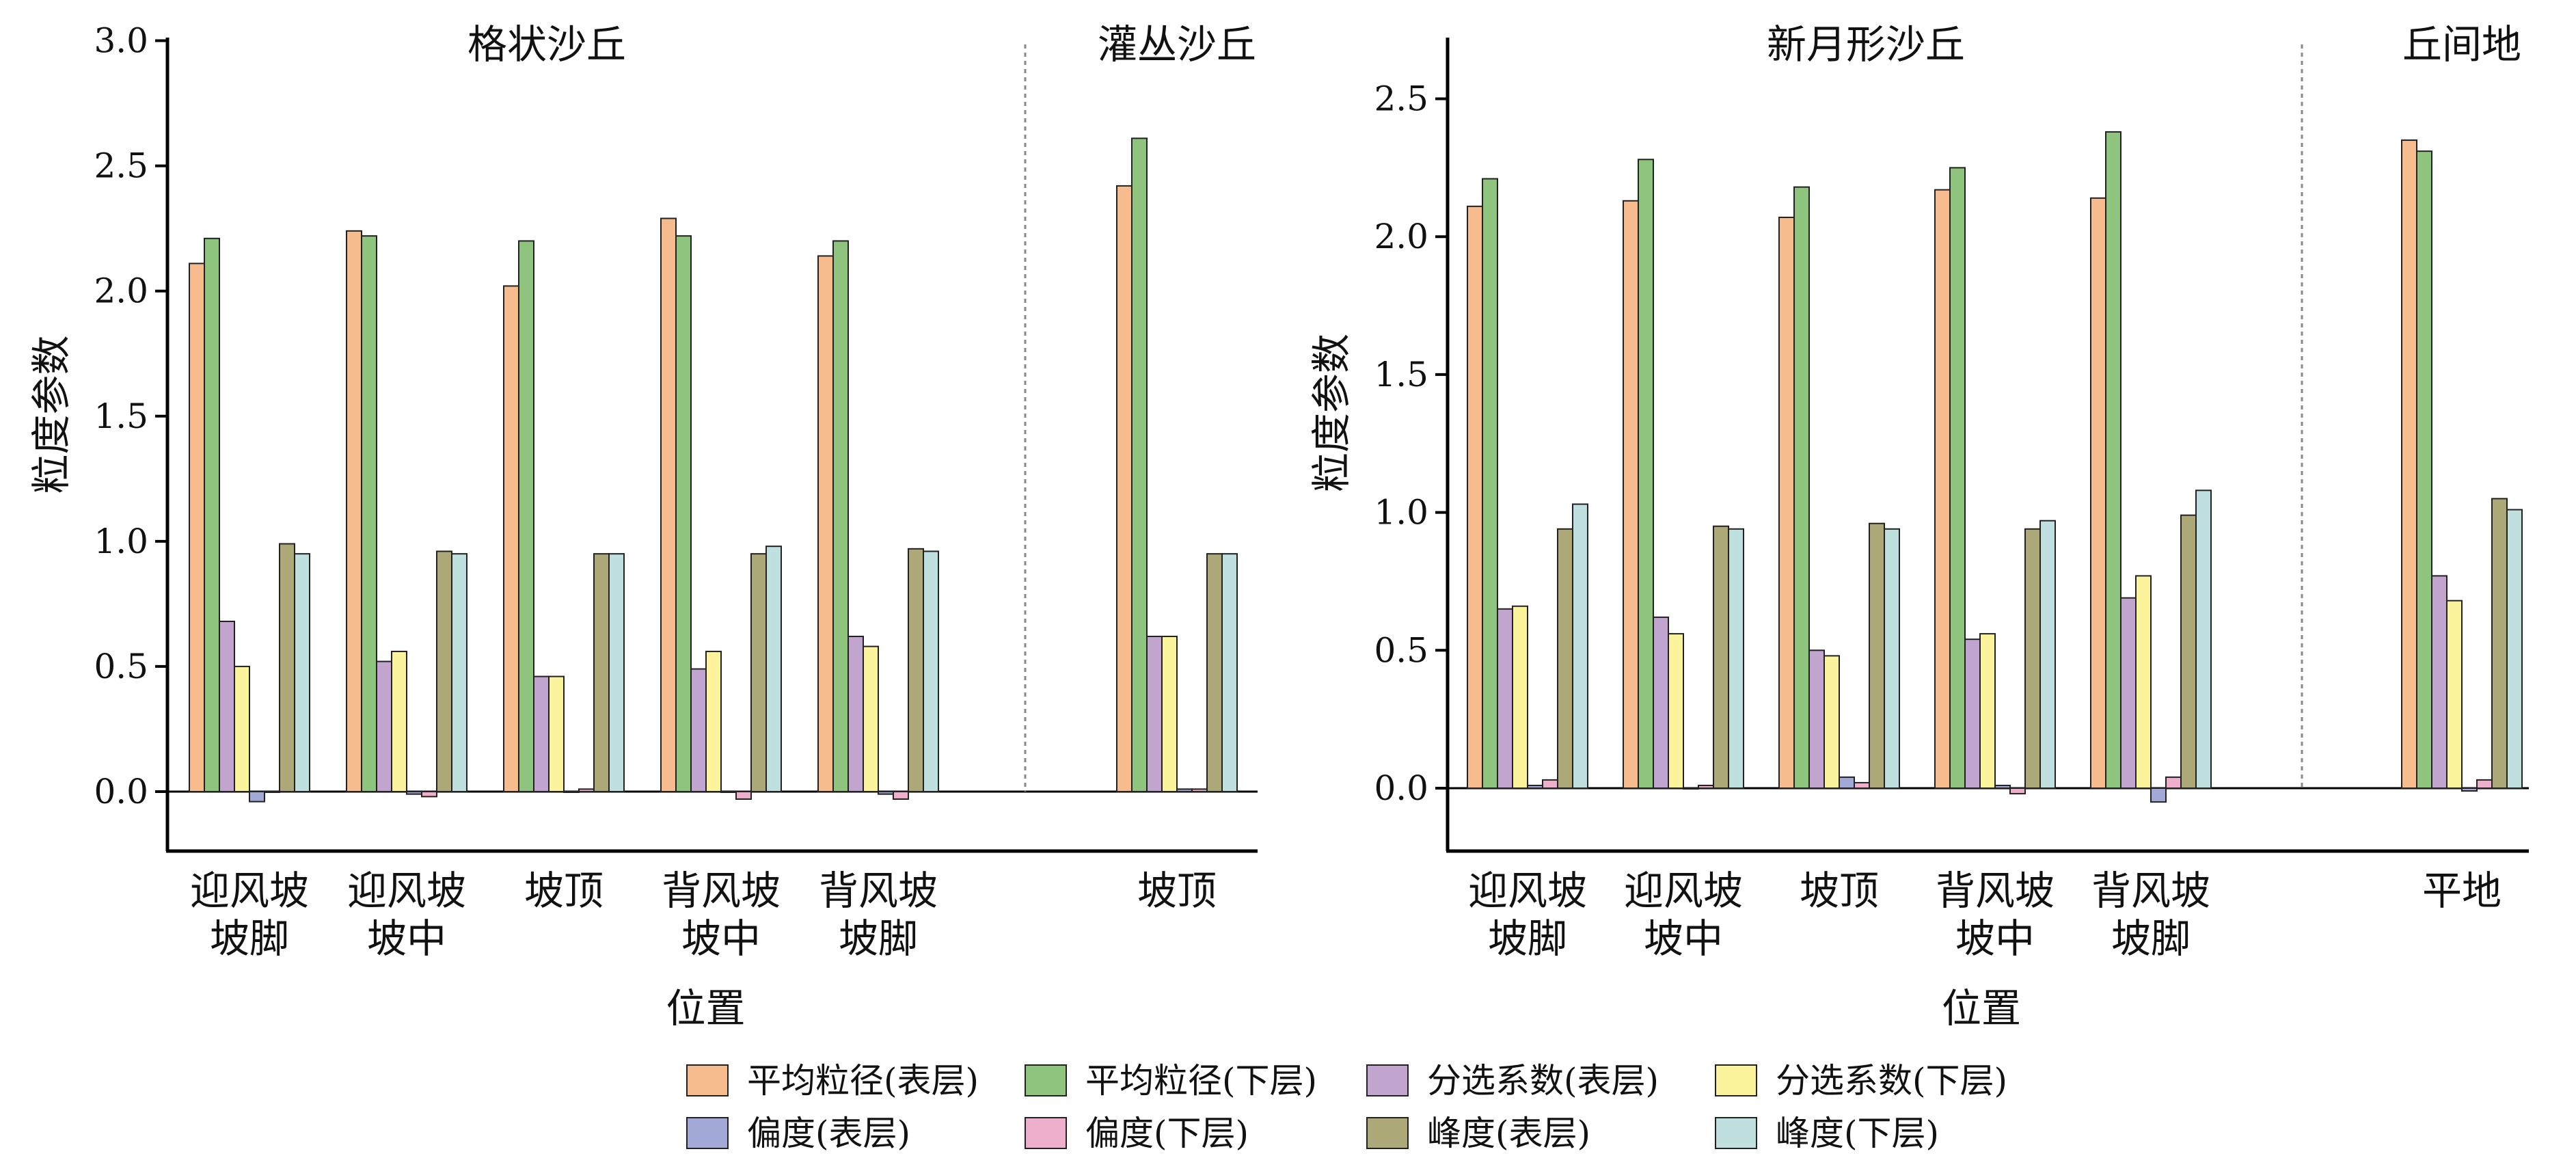 The image size is (2576, 1171). Describe the element at coordinates (1857, 1133) in the screenshot. I see `legend-label: 峰度(下层)` at that location.